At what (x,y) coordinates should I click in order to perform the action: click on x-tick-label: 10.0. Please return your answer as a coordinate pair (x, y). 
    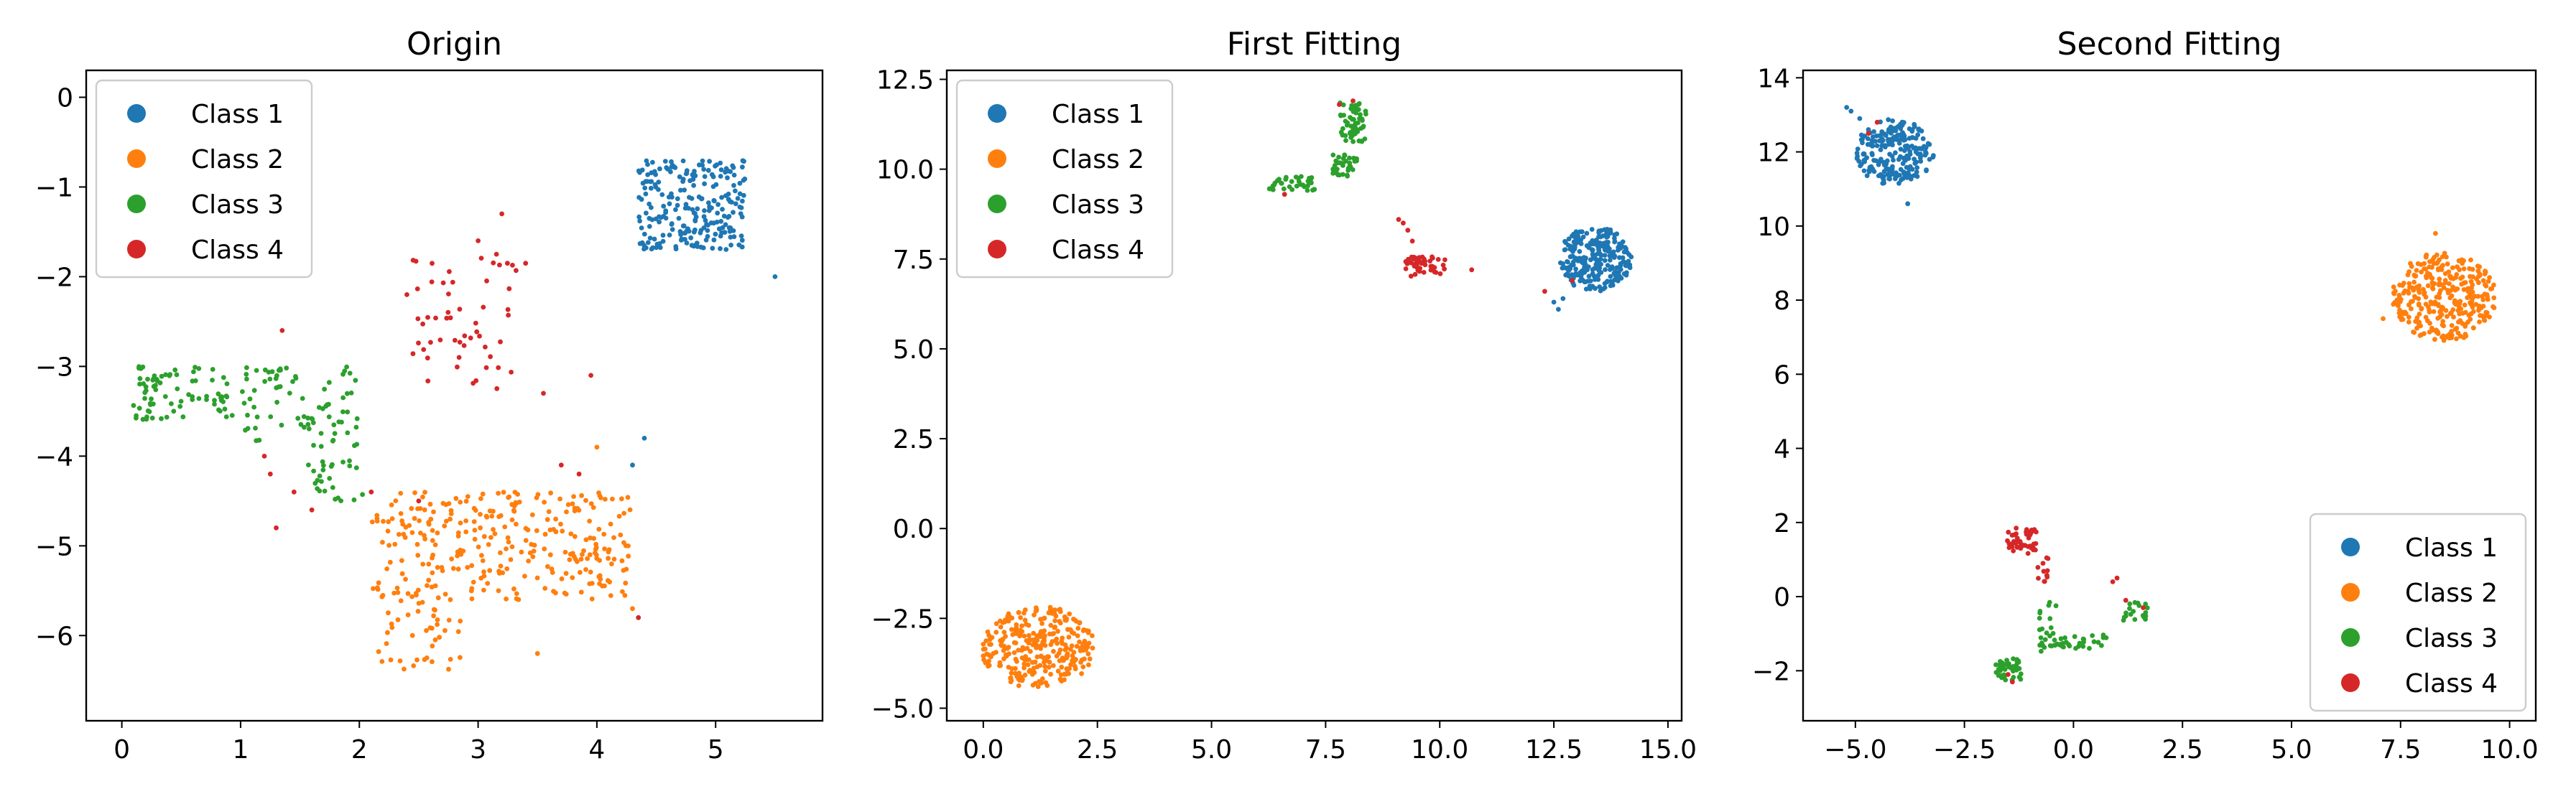
    Looking at the image, I should click on (1439, 750).